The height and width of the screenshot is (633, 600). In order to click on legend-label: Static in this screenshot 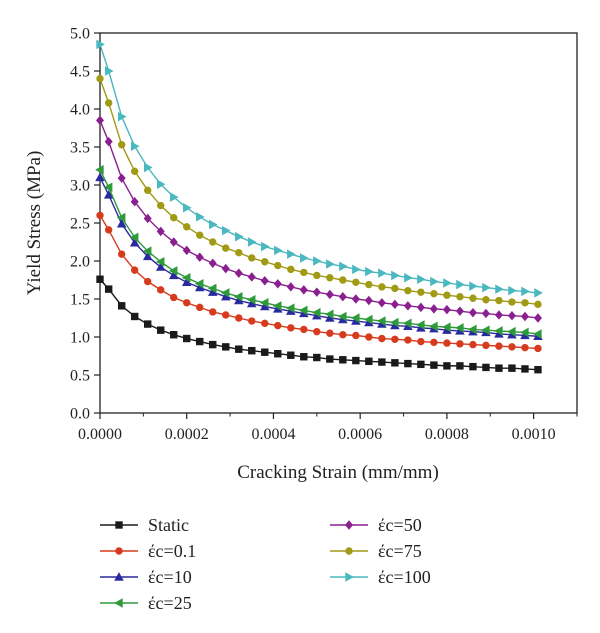, I will do `click(168, 525)`.